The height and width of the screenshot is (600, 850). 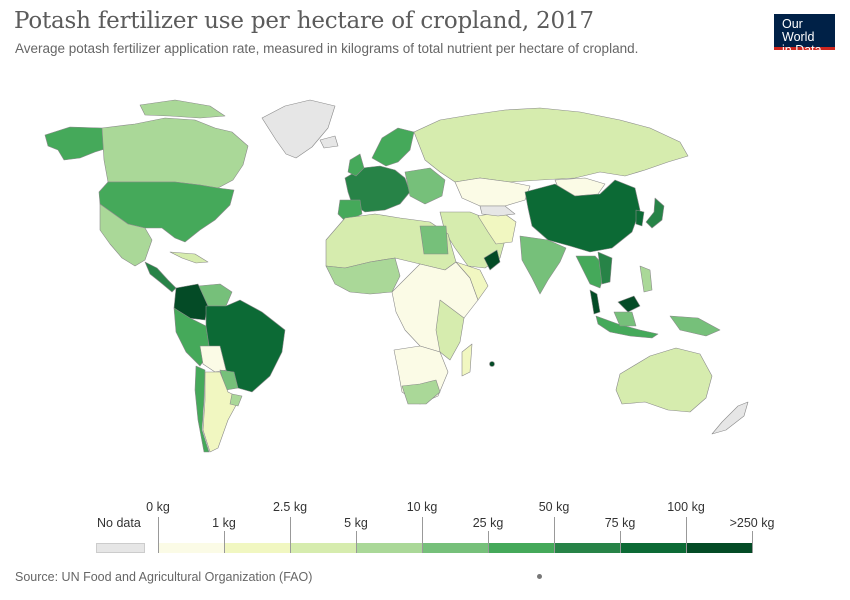 I want to click on legend-label-9: 100 kg, so click(x=686, y=507).